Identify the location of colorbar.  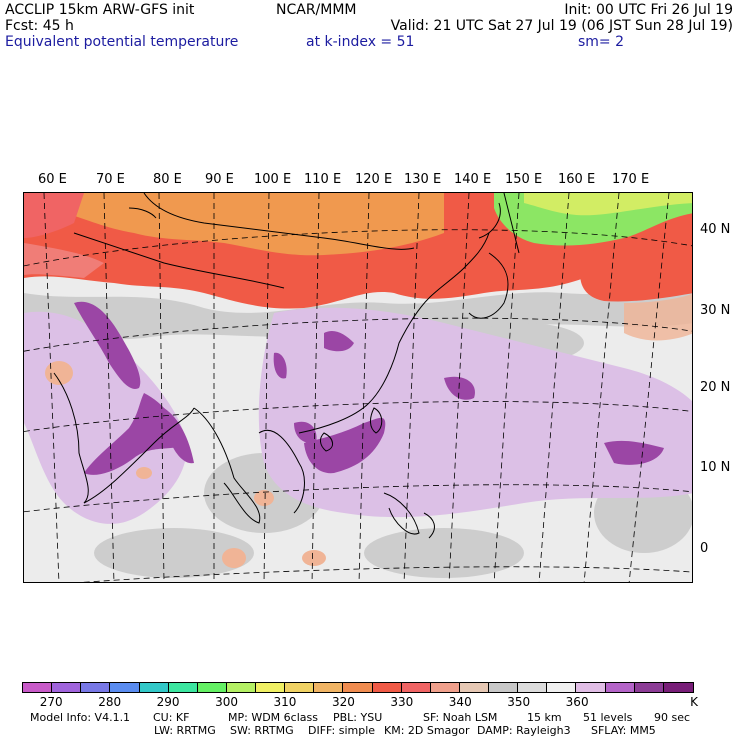
(358, 687).